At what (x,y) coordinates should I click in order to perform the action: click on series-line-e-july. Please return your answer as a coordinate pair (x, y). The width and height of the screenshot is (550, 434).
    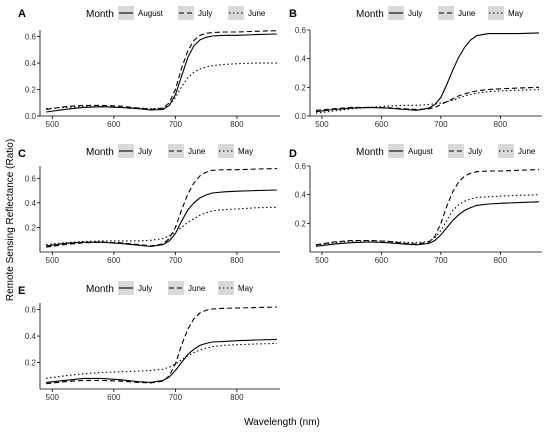
    Looking at the image, I should click on (161, 360).